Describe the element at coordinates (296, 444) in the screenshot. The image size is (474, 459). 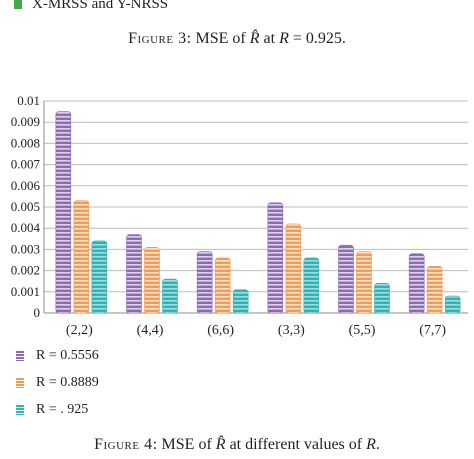
I see `caption-text: at different values of` at that location.